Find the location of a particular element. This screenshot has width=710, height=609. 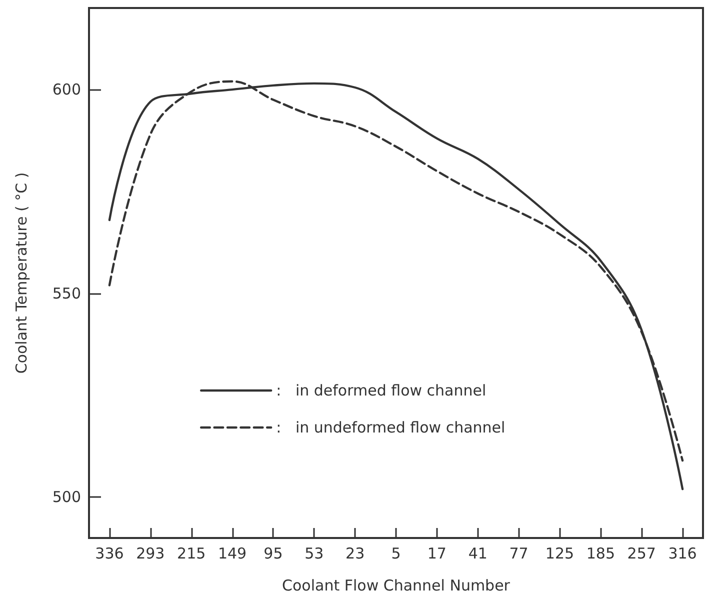

x-tick-label: 215 is located at coordinates (191, 553).